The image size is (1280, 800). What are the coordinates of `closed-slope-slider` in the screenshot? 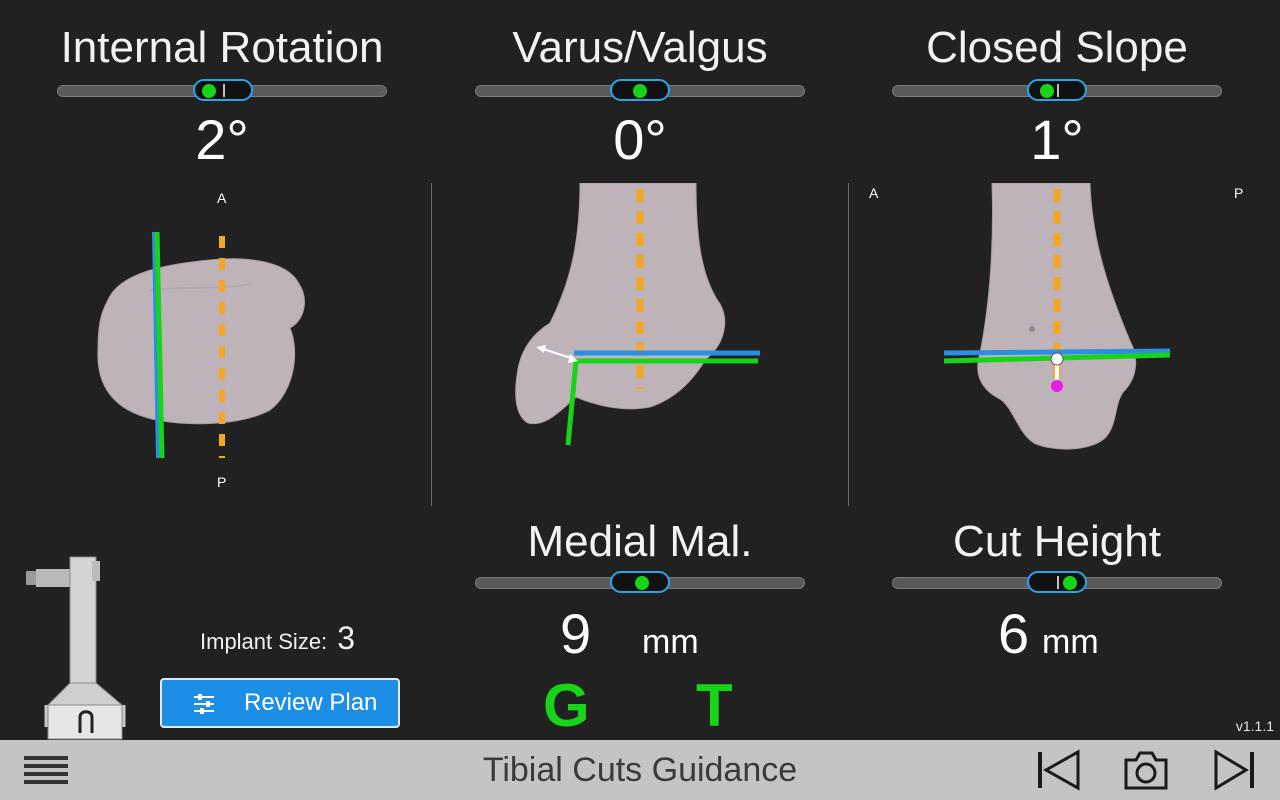 It's located at (1057, 90).